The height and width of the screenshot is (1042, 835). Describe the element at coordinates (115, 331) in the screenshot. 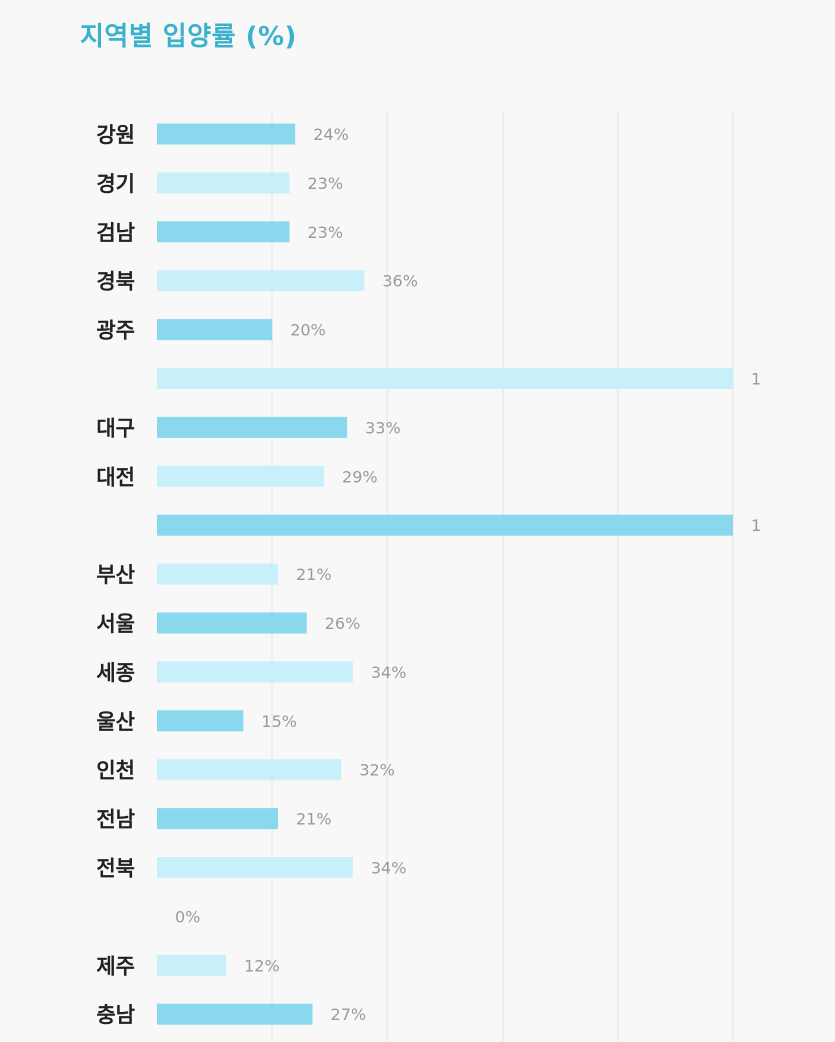

I see `category-label: 광주` at that location.